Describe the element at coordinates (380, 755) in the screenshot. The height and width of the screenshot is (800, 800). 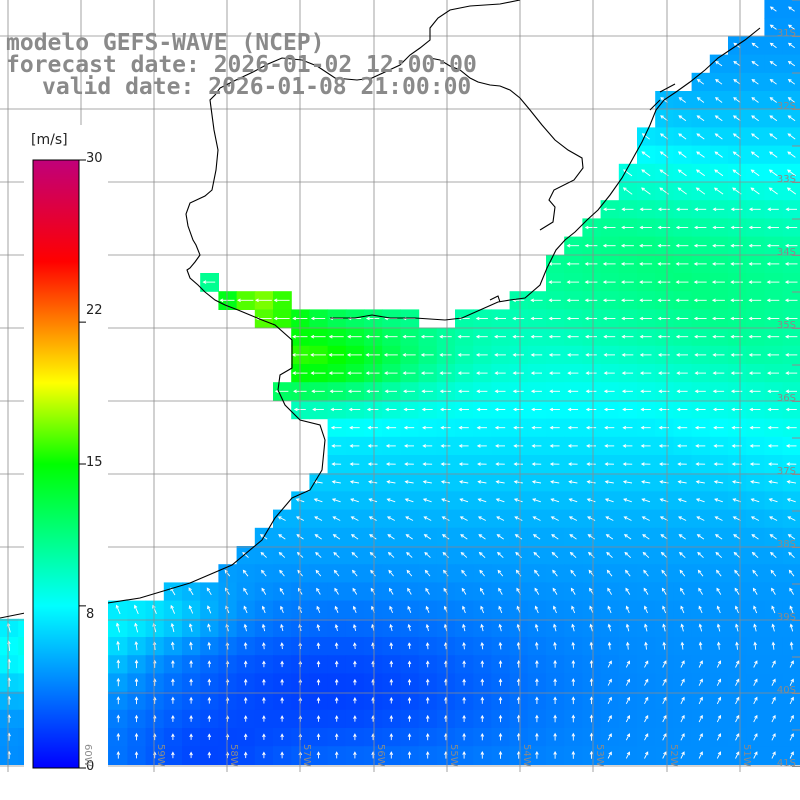
I see `lon-label: 56W` at that location.